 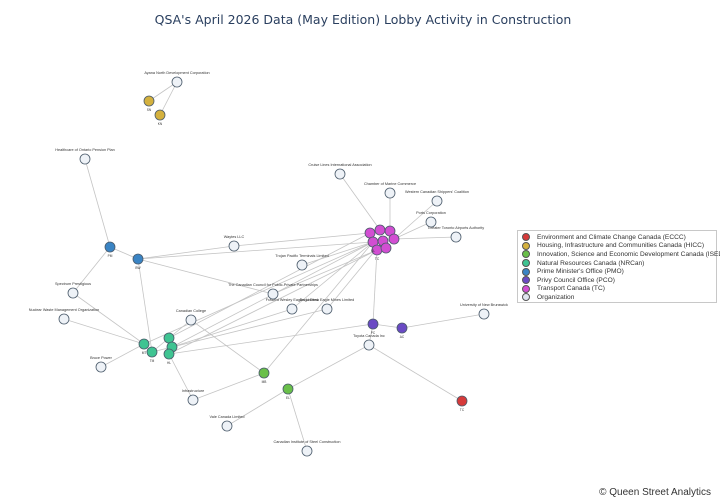 What do you see at coordinates (619, 297) in the screenshot?
I see `legend-item: Organization` at bounding box center [619, 297].